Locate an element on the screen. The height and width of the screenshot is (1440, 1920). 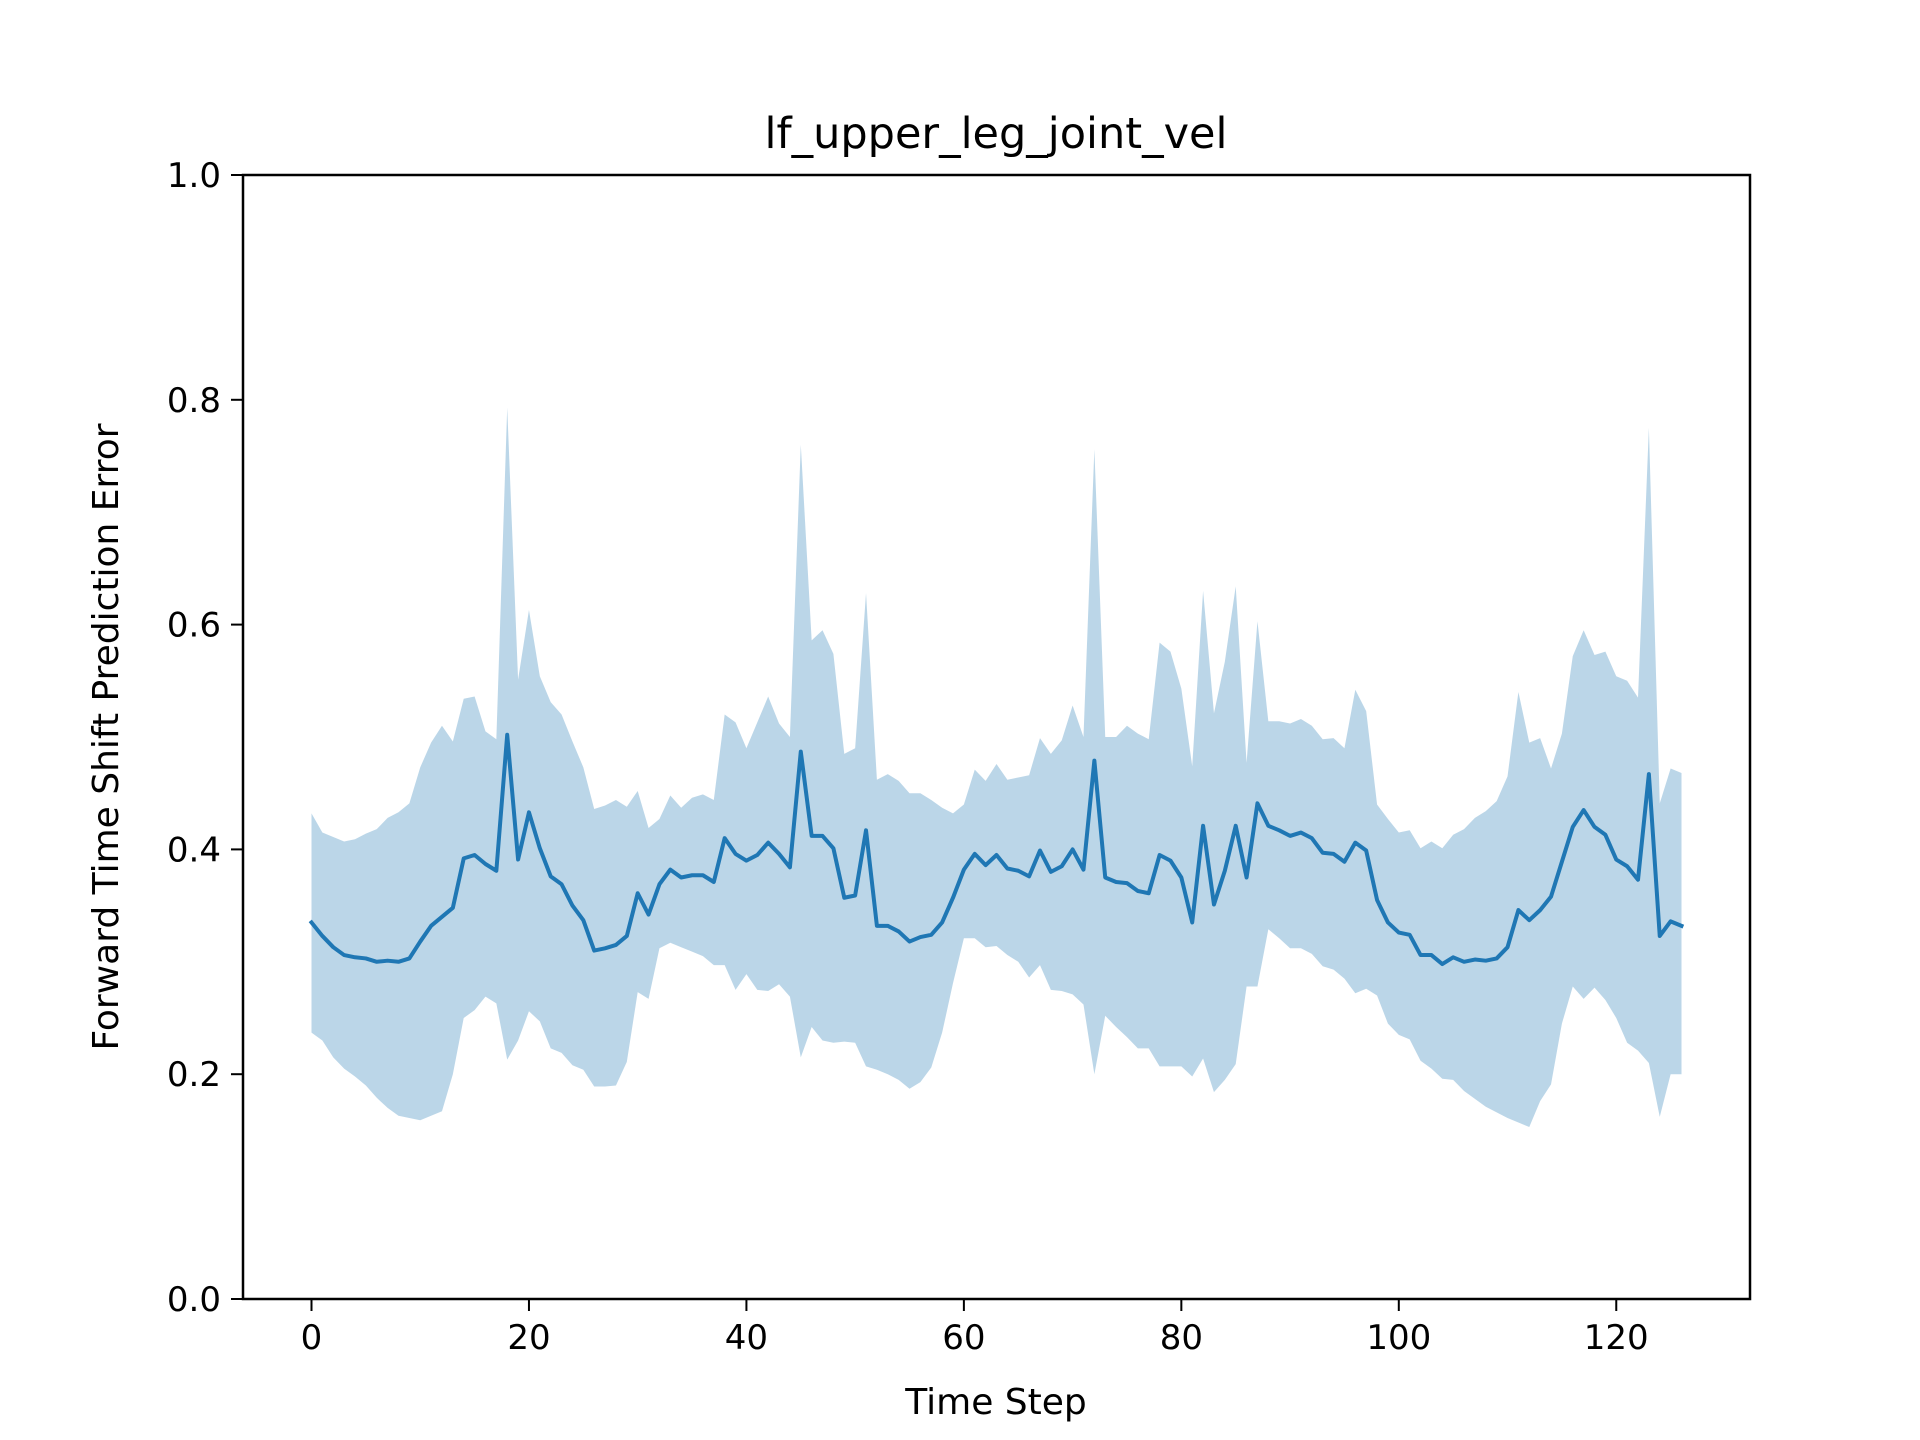
chart-title: lf_upper_leg_joint_vel is located at coordinates (996, 134).